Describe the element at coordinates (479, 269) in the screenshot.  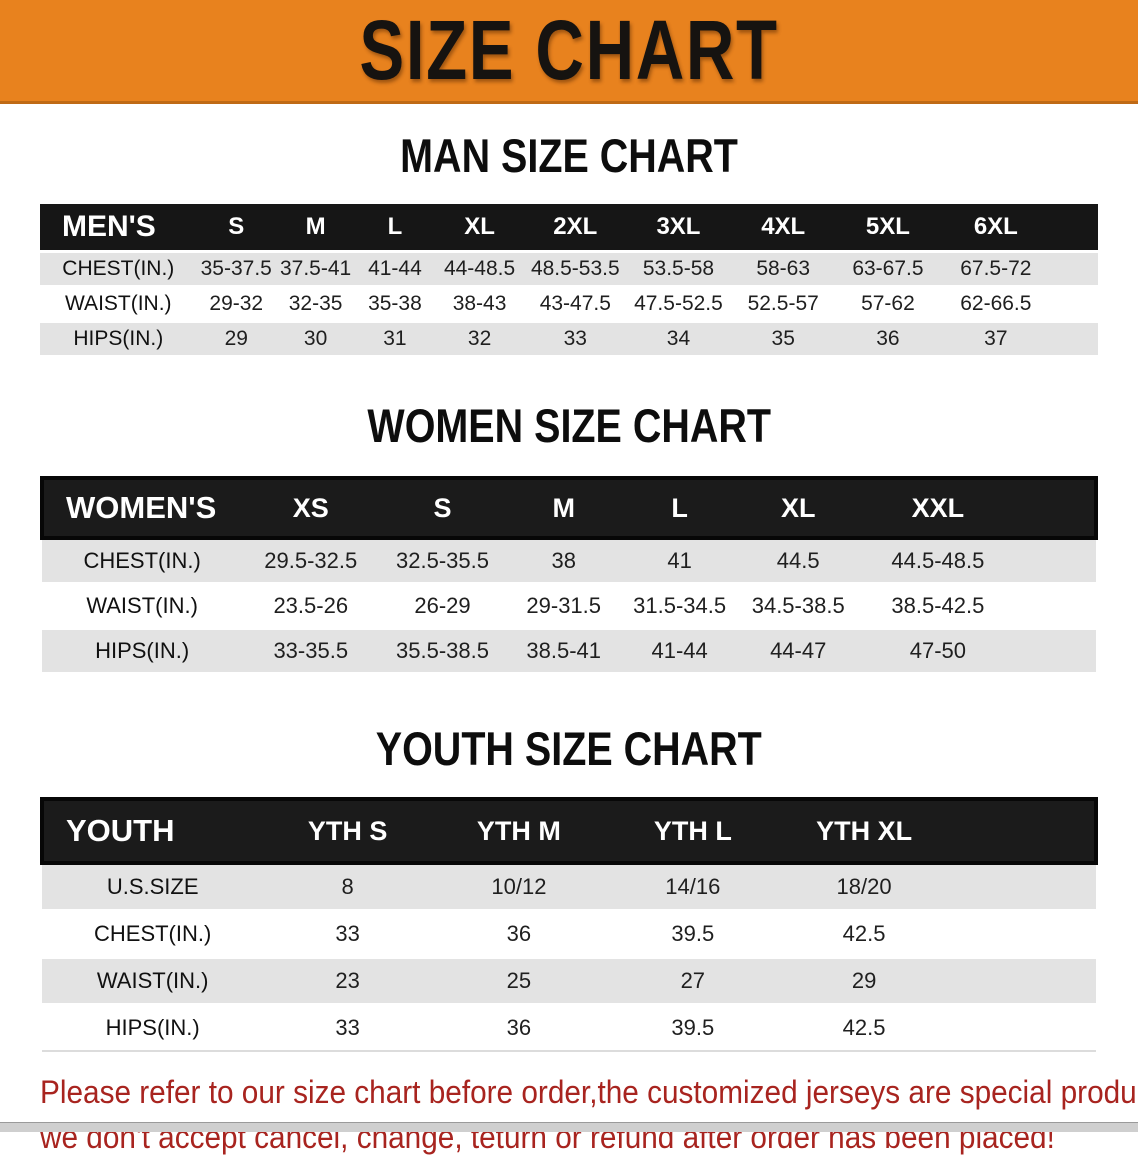
I see `men-size-value: 44-48.5` at that location.